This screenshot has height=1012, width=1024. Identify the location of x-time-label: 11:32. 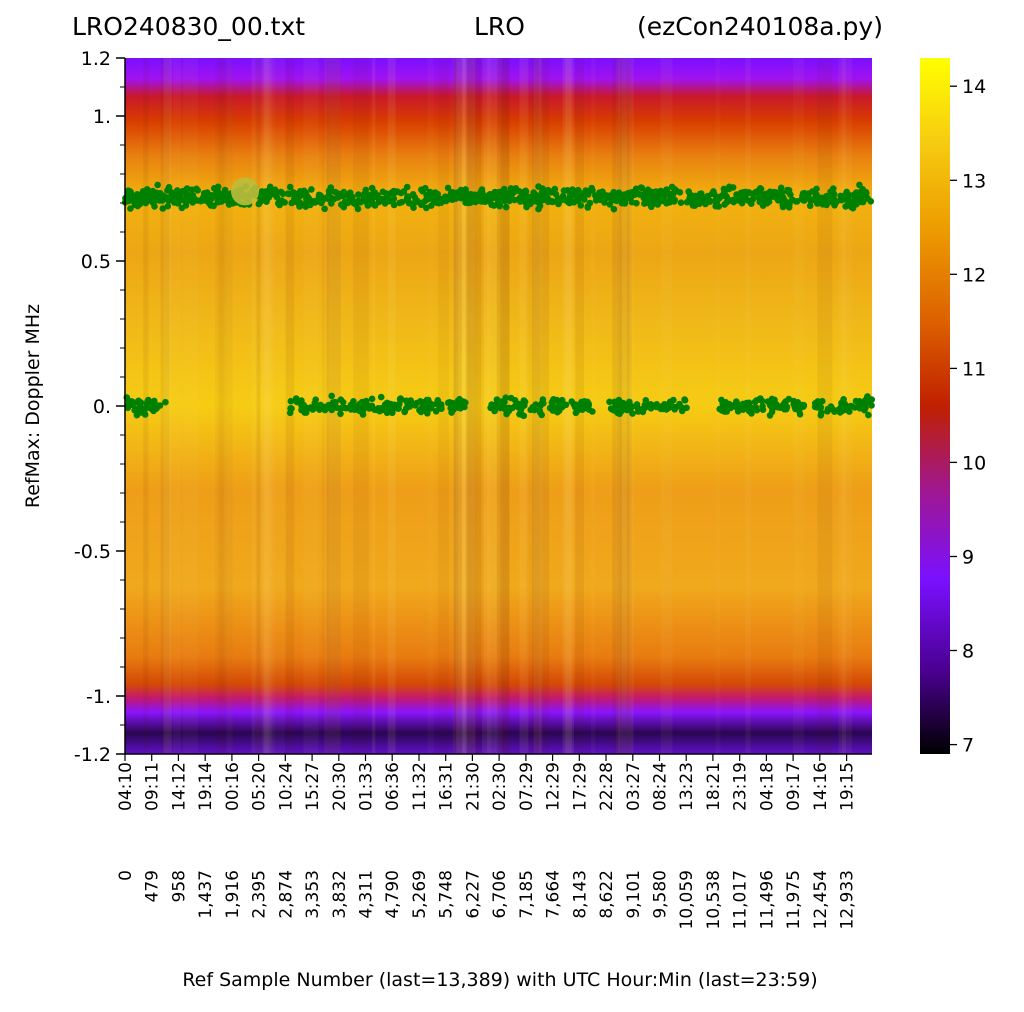
(420, 786).